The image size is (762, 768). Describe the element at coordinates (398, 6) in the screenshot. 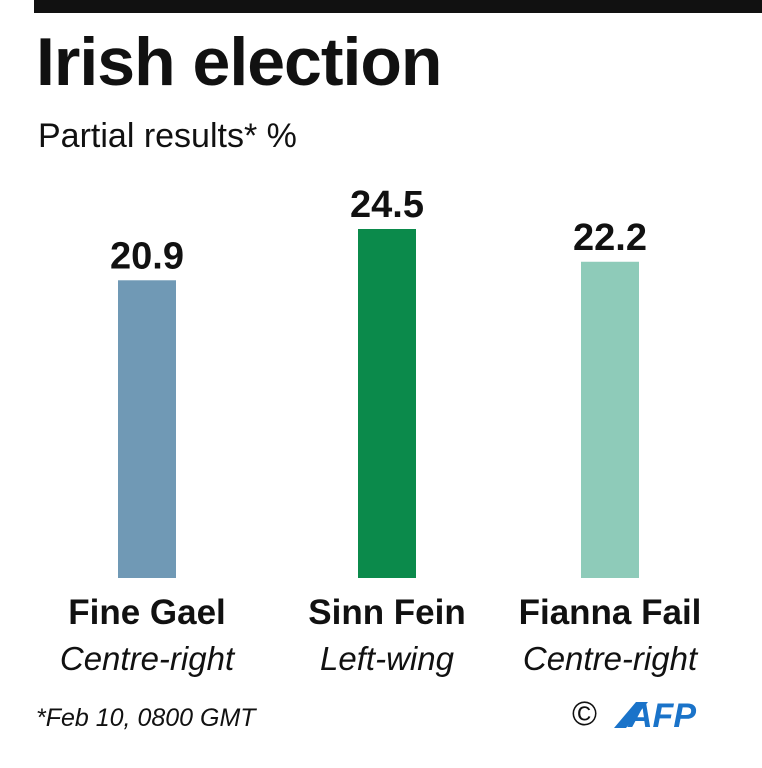

I see `top-rule` at that location.